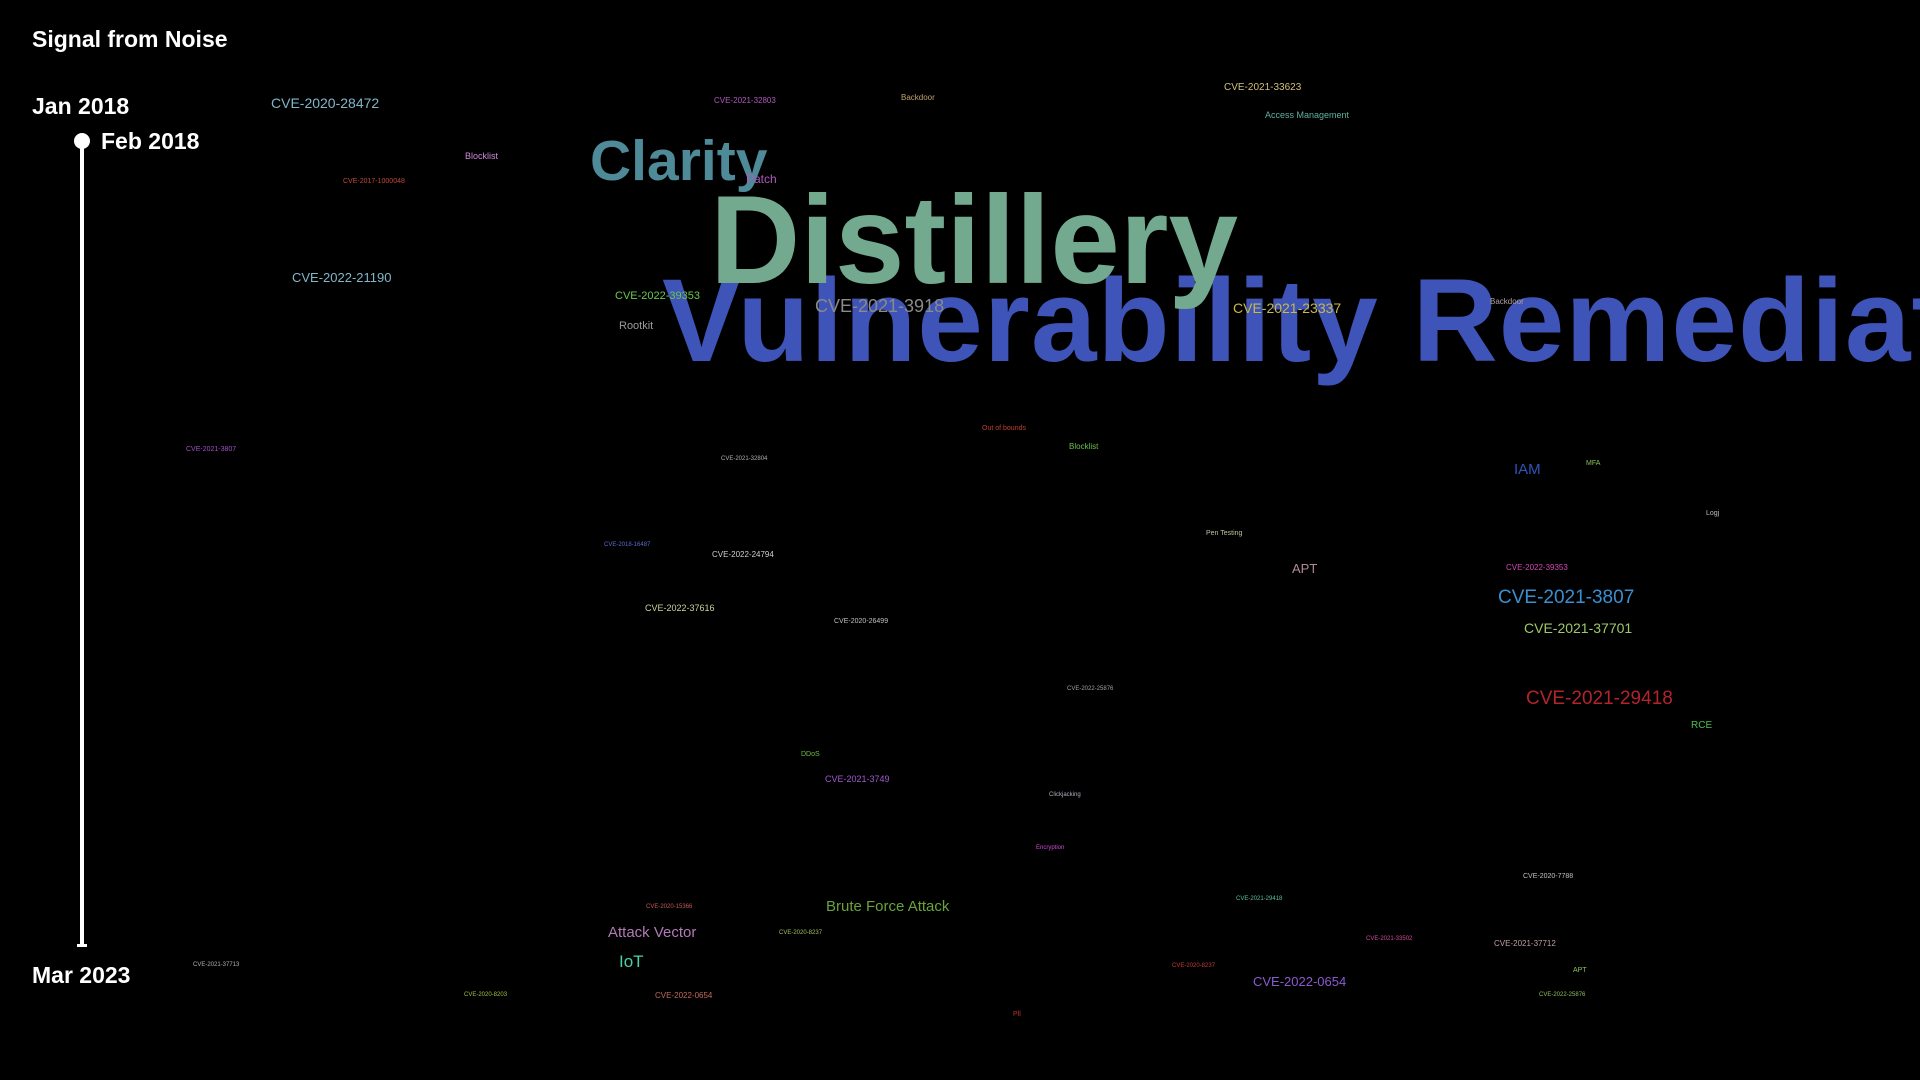  Describe the element at coordinates (627, 545) in the screenshot. I see `word-term: CVE-2018-16487` at that location.